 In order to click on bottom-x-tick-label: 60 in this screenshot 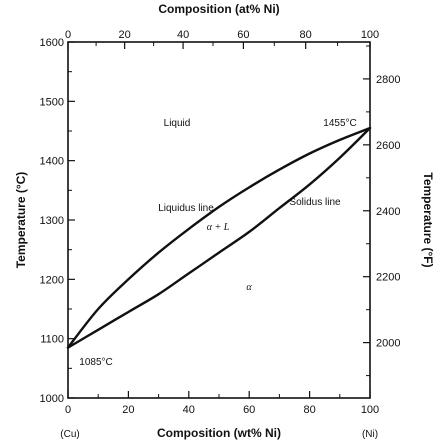, I will do `click(249, 410)`.